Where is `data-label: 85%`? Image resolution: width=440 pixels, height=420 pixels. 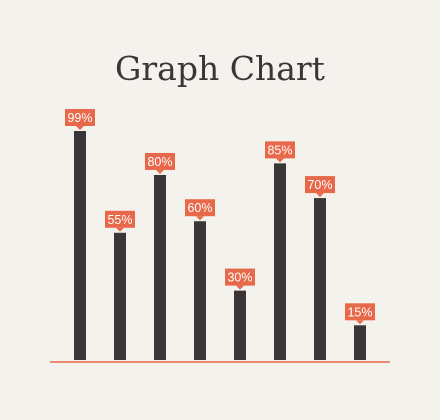
data-label: 85% is located at coordinates (279, 150).